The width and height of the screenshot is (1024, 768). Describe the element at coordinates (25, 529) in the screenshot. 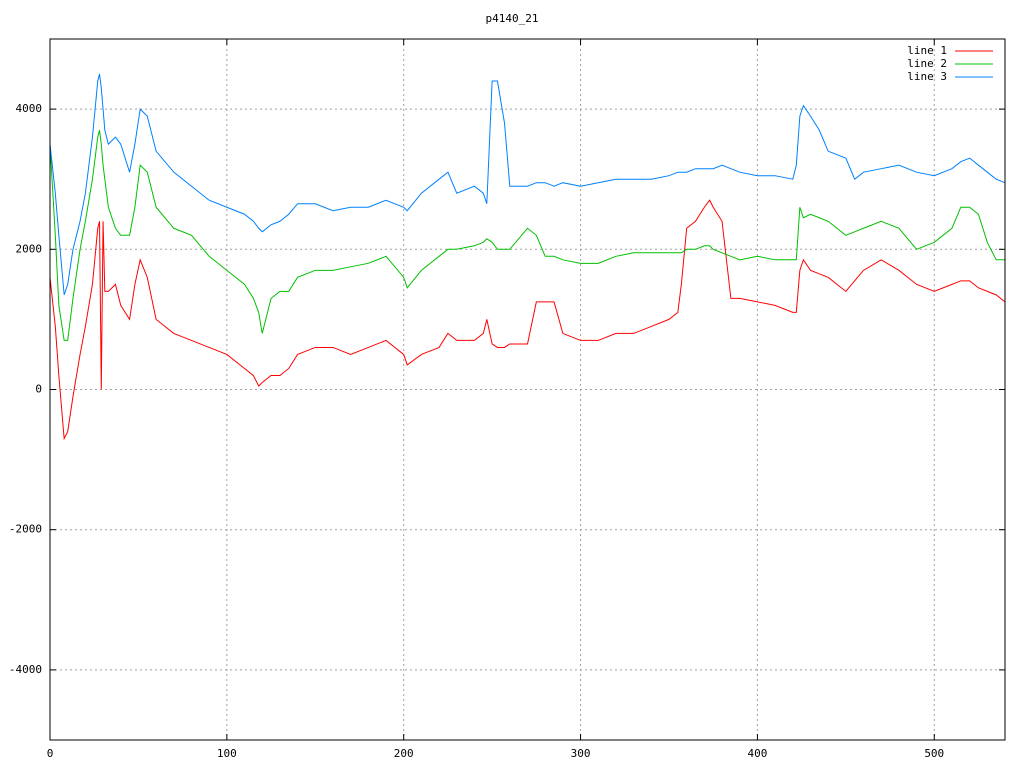

I see `y-tick-label: -2000` at that location.